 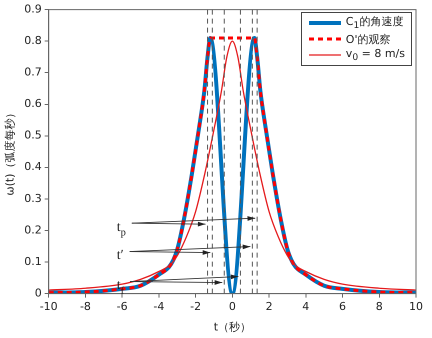 I want to click on legend-label: C$_{1}$的角速度, so click(x=375, y=23).